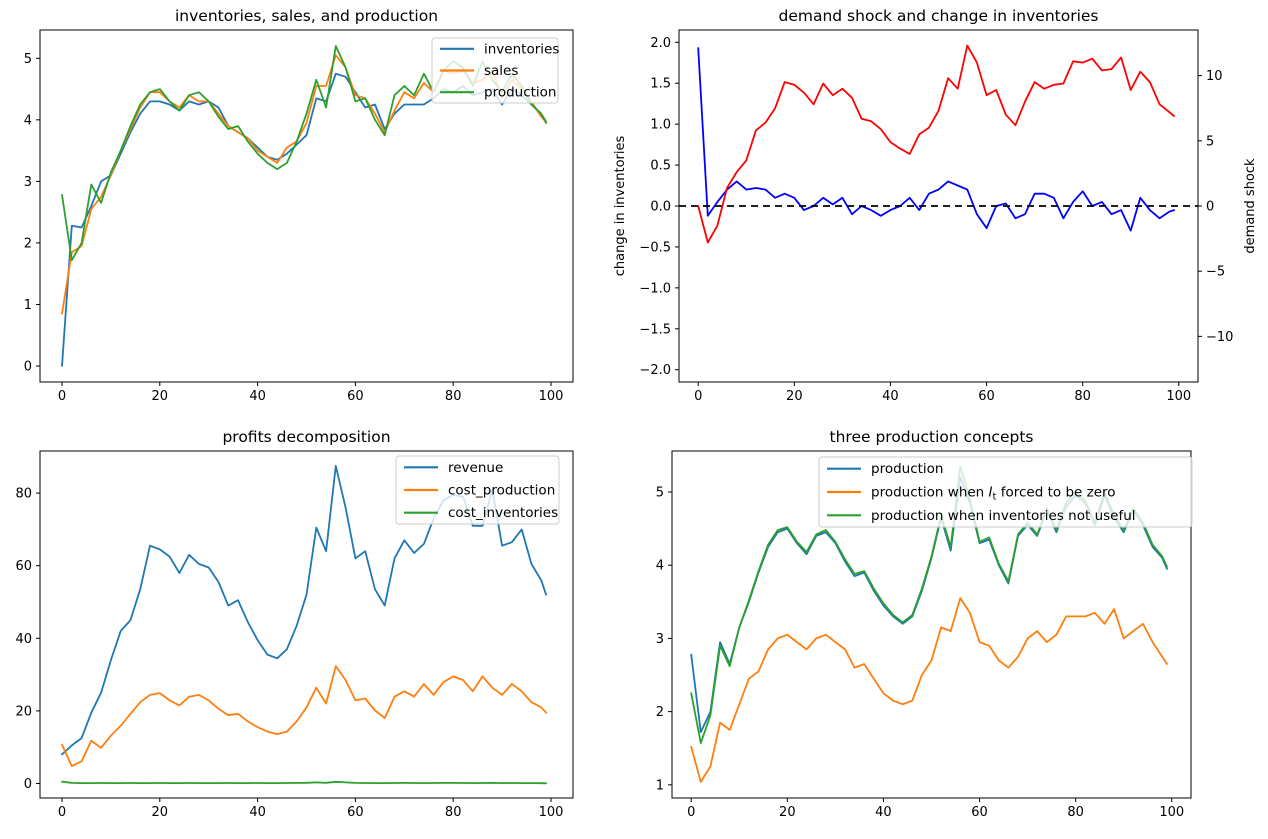 This screenshot has width=1268, height=839. What do you see at coordinates (160, 396) in the screenshot?
I see `inventories-sales-production-xtick-label: 20` at bounding box center [160, 396].